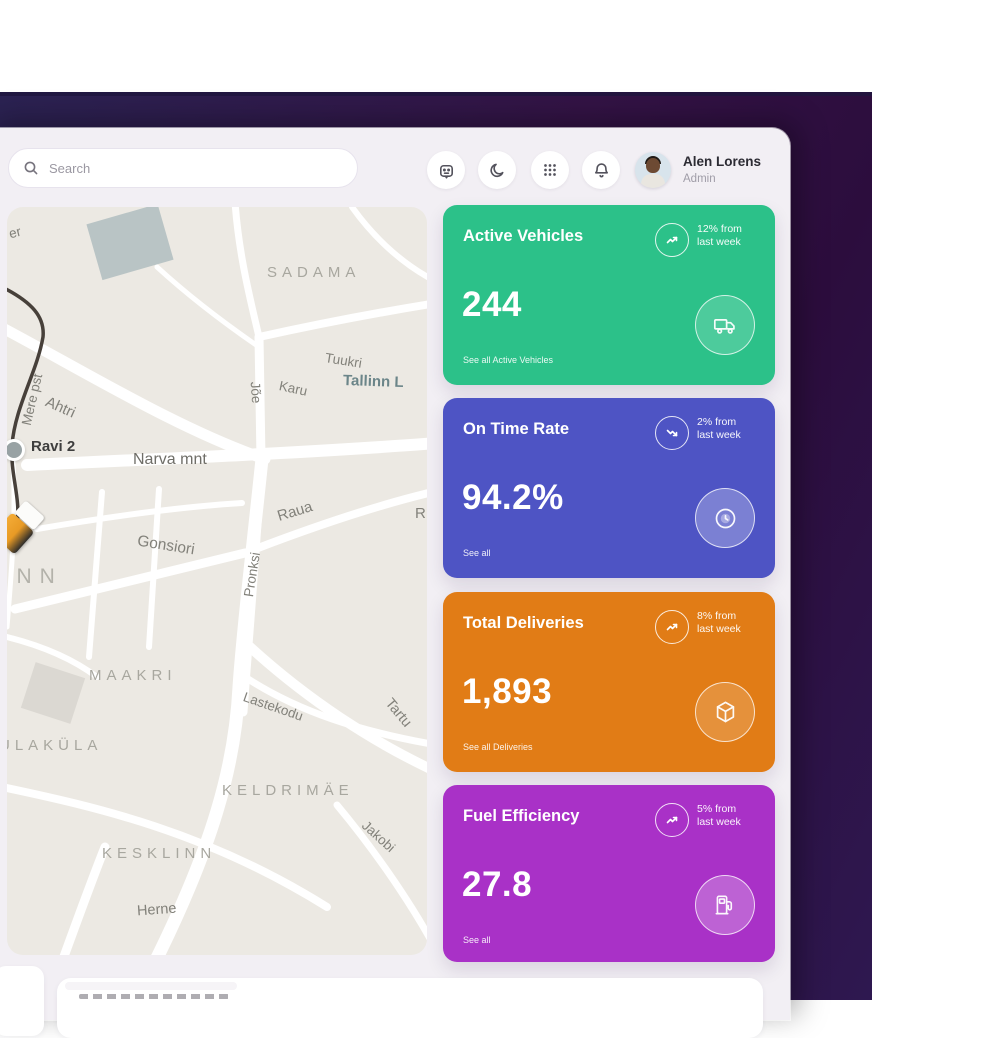 This screenshot has width=1000, height=1038. What do you see at coordinates (195, 168) in the screenshot?
I see `search-input` at bounding box center [195, 168].